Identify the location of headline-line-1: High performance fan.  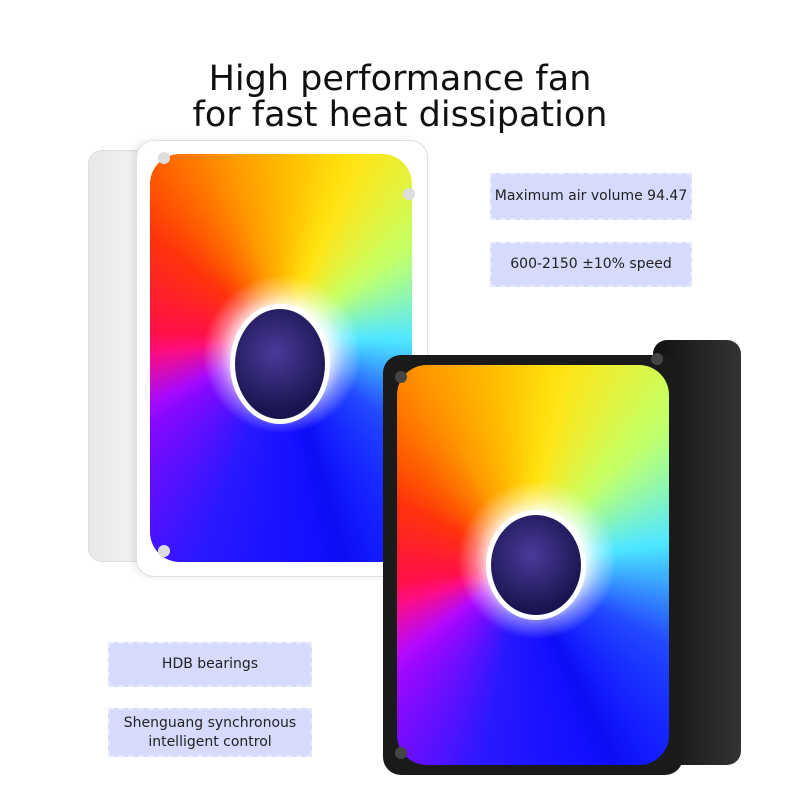
(400, 79).